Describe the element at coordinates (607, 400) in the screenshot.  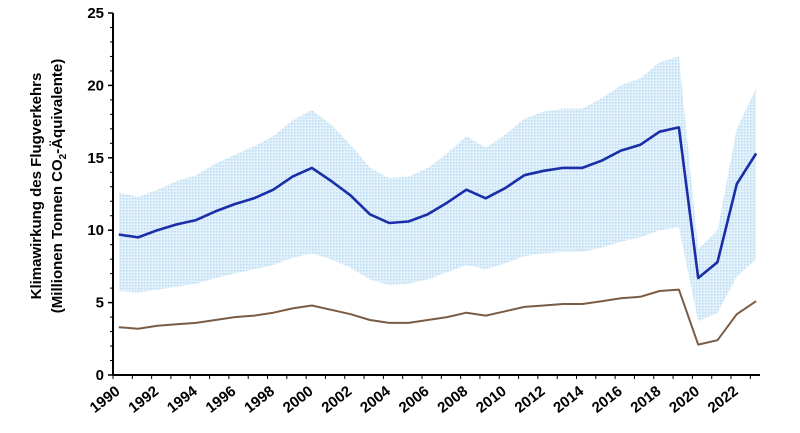
I see `x-tick-label: 2016` at that location.